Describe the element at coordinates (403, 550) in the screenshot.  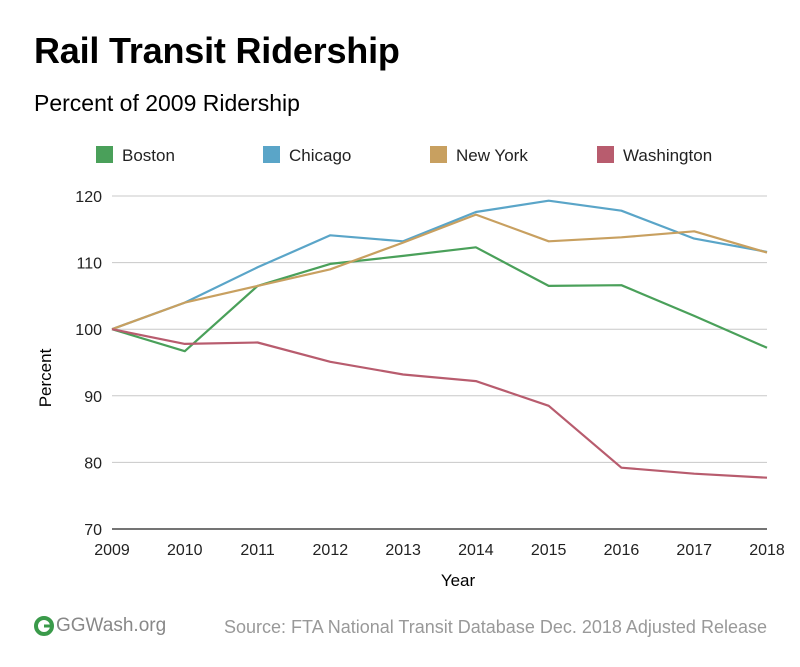
I see `x-tick-label: 2013` at that location.